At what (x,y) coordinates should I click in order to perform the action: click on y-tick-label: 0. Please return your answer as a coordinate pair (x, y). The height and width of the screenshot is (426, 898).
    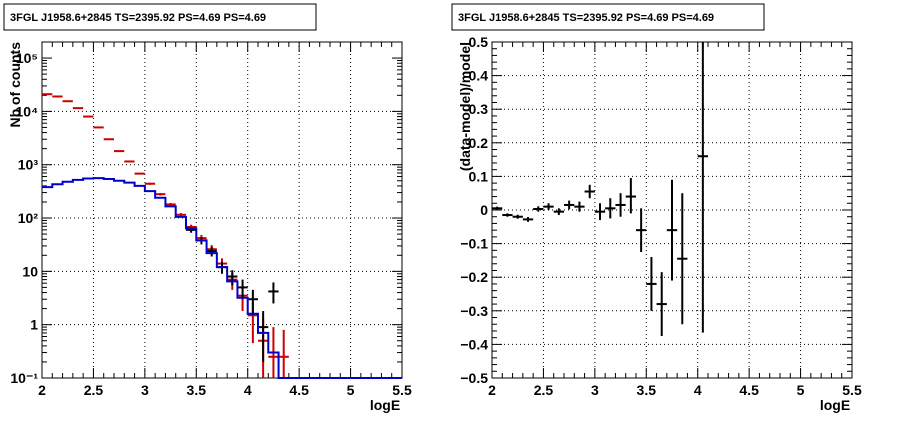
    Looking at the image, I should click on (484, 210).